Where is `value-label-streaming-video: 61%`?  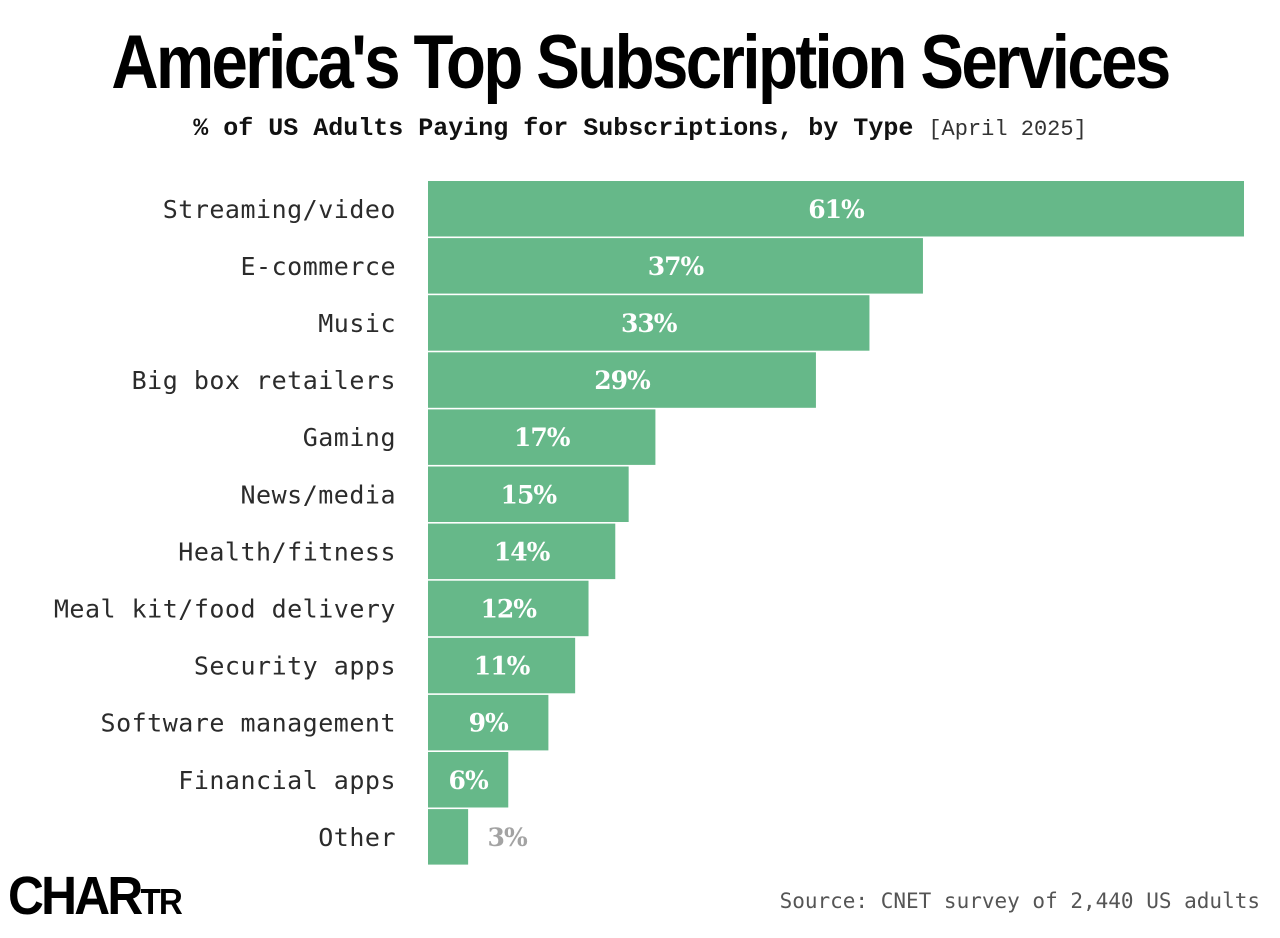
value-label-streaming-video: 61% is located at coordinates (836, 209).